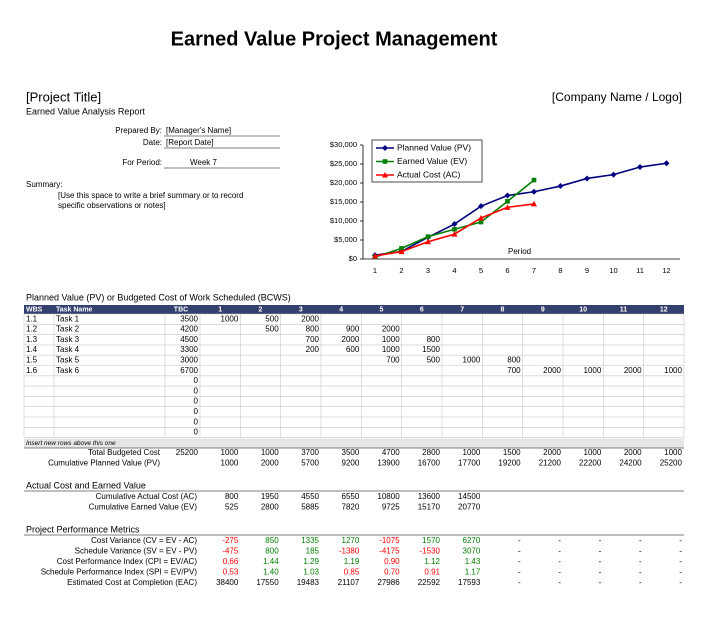 The width and height of the screenshot is (722, 637). What do you see at coordinates (341, 309) in the screenshot?
I see `column-header: 4` at bounding box center [341, 309].